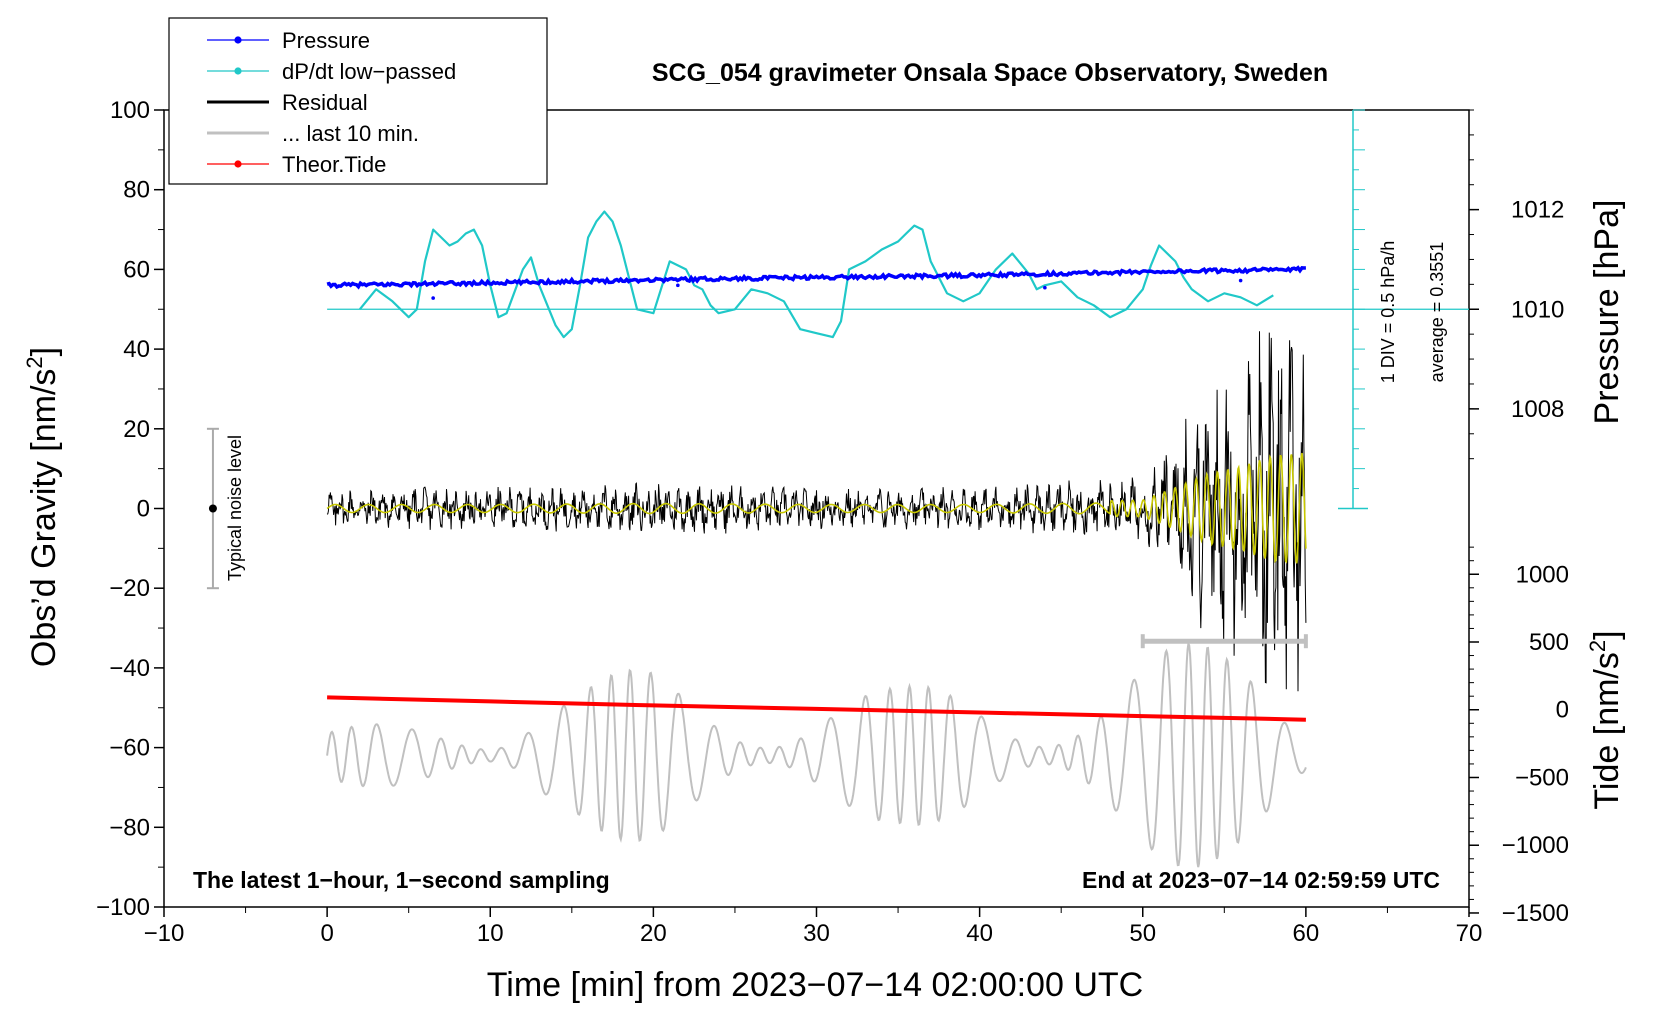  Describe the element at coordinates (1562, 710) in the screenshot. I see `tide-tick-label: 0` at that location.